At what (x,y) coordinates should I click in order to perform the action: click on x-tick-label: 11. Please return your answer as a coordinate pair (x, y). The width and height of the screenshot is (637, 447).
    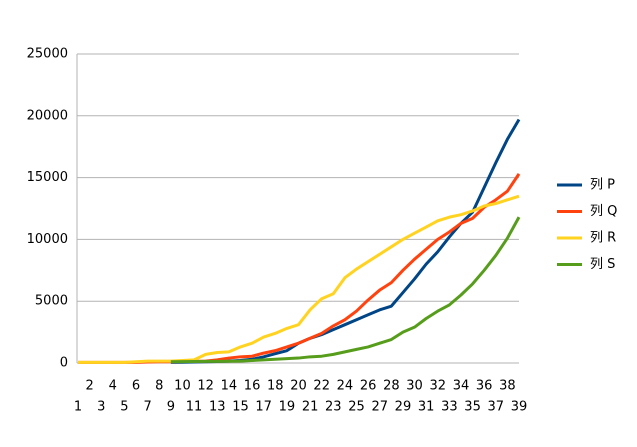
    Looking at the image, I should click on (194, 407).